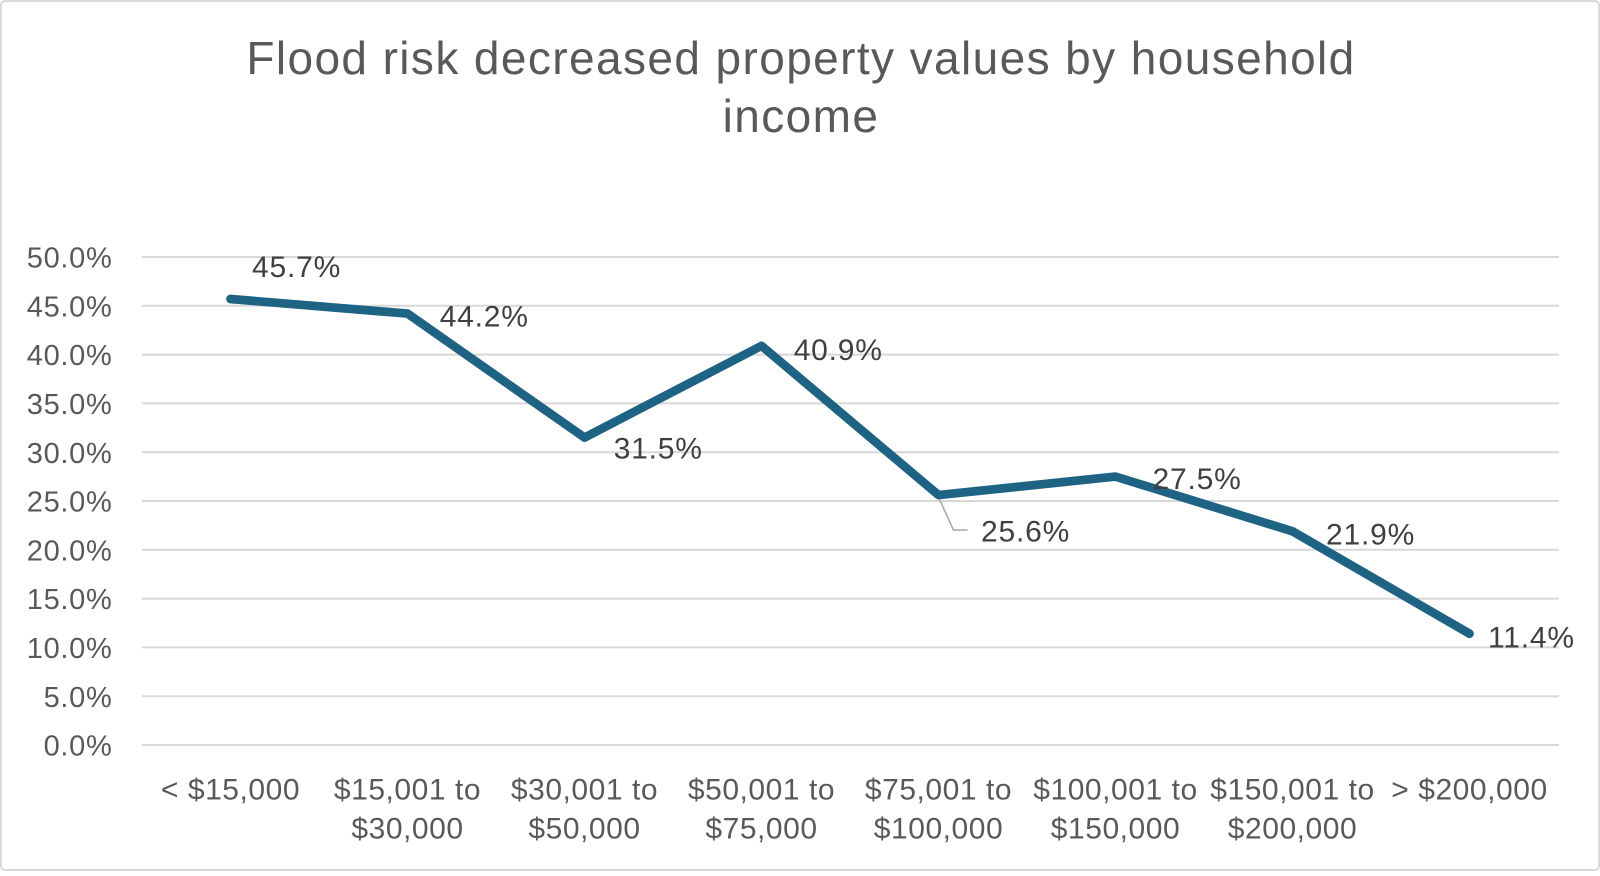 Image resolution: width=1600 pixels, height=876 pixels. Describe the element at coordinates (78, 747) in the screenshot. I see `svg-text: 0.0%` at that location.